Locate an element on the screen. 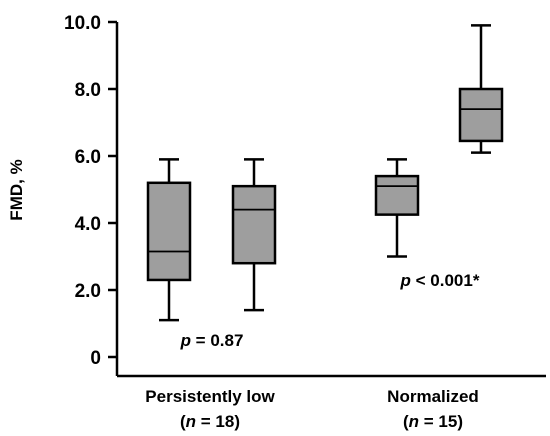  y-tick-label: 10.0 is located at coordinates (82, 23).